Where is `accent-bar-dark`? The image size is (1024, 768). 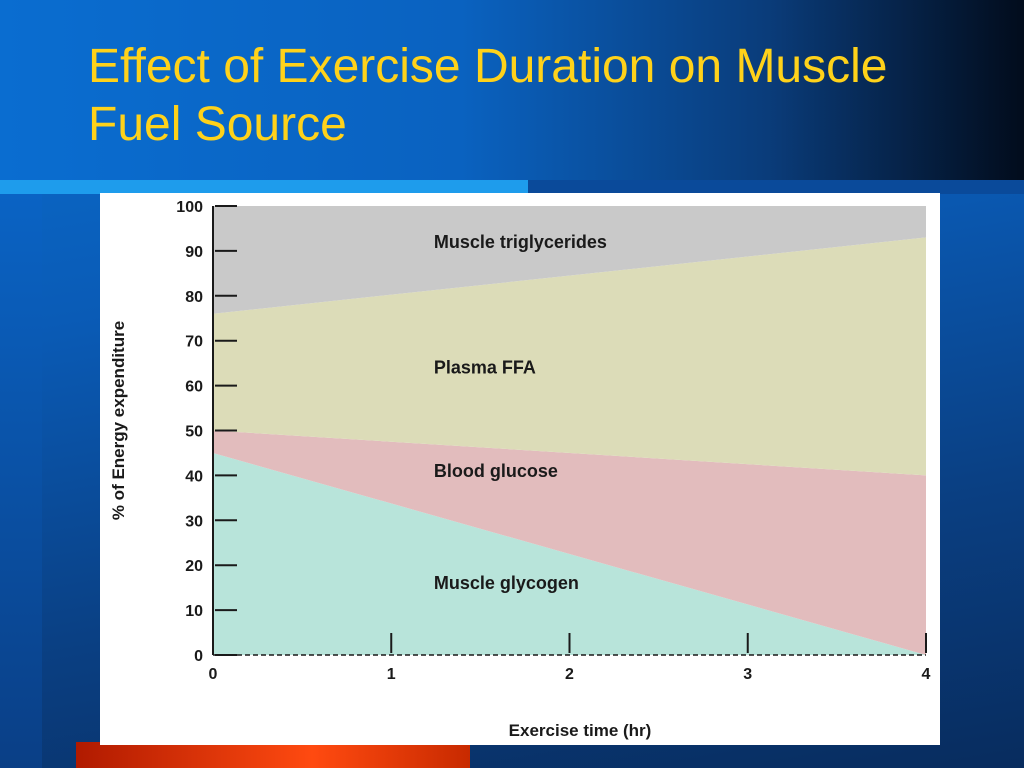
accent-bar-dark is located at coordinates (776, 187).